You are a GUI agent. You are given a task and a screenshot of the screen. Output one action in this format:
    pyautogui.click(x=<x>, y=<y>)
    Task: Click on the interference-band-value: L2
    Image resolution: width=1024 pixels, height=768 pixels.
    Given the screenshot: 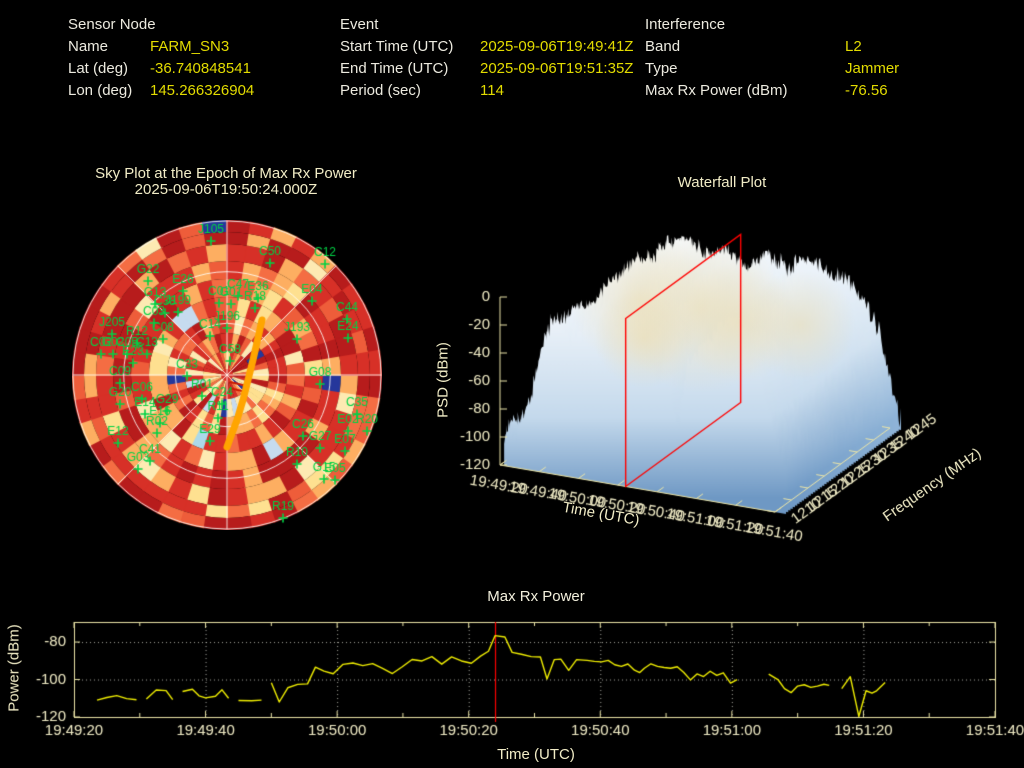 What is the action you would take?
    pyautogui.click(x=853, y=46)
    